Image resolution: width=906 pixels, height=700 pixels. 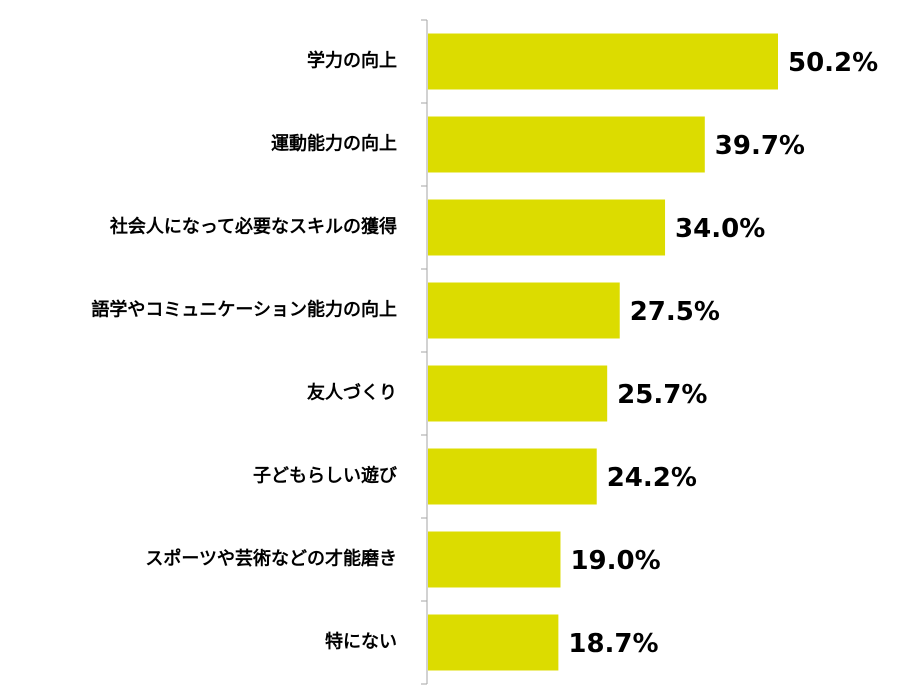 I want to click on value-label: 50.2%, so click(x=833, y=63).